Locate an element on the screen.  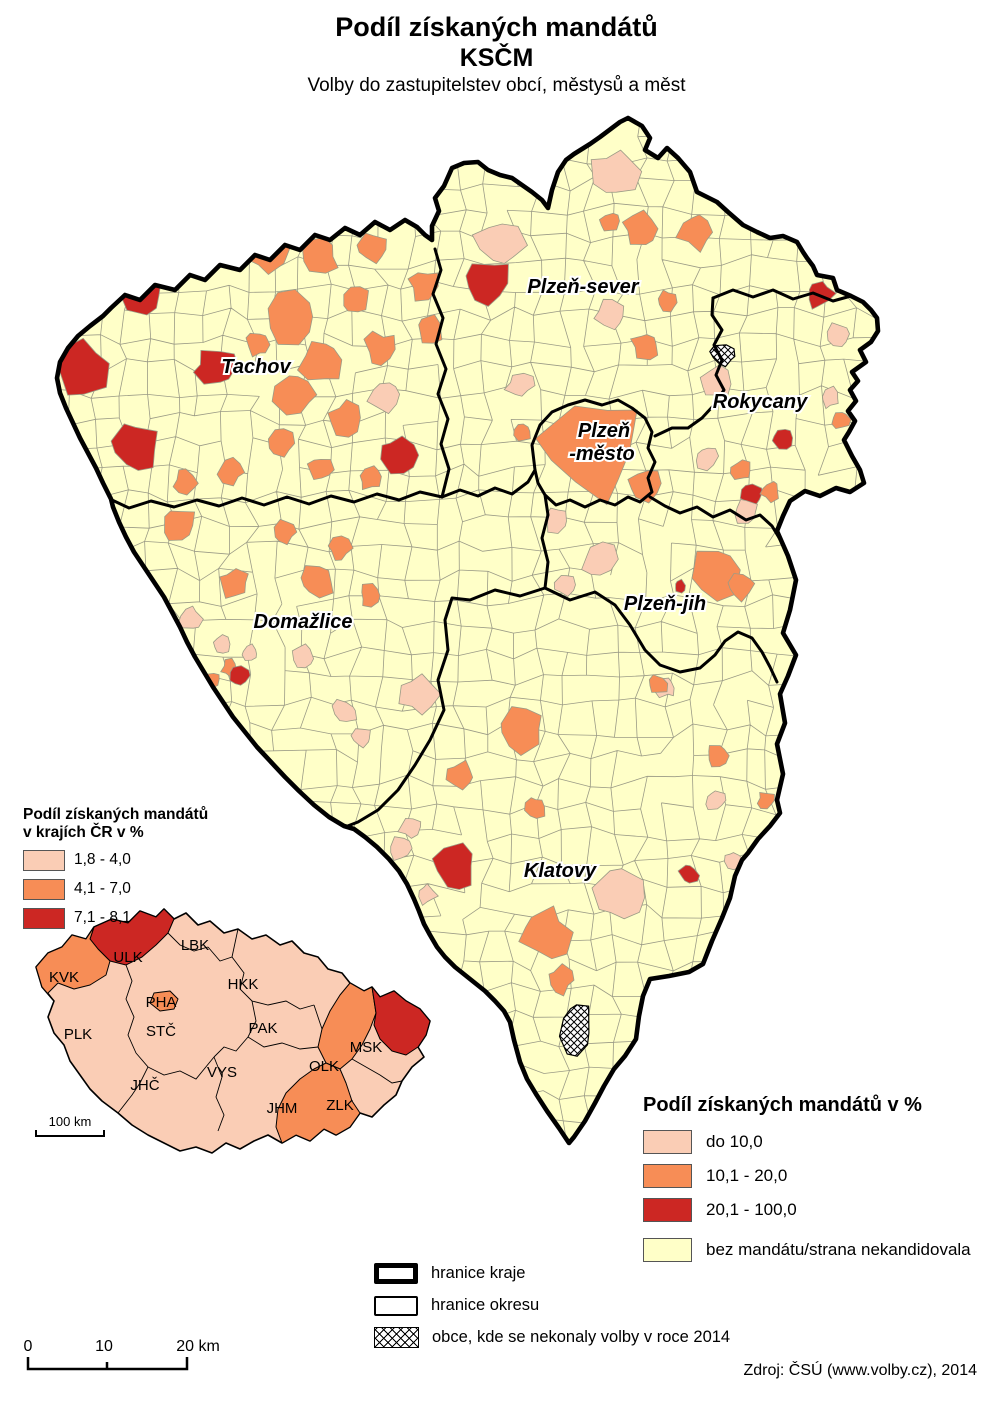
mandate-swatch-pink is located at coordinates (667, 1142).